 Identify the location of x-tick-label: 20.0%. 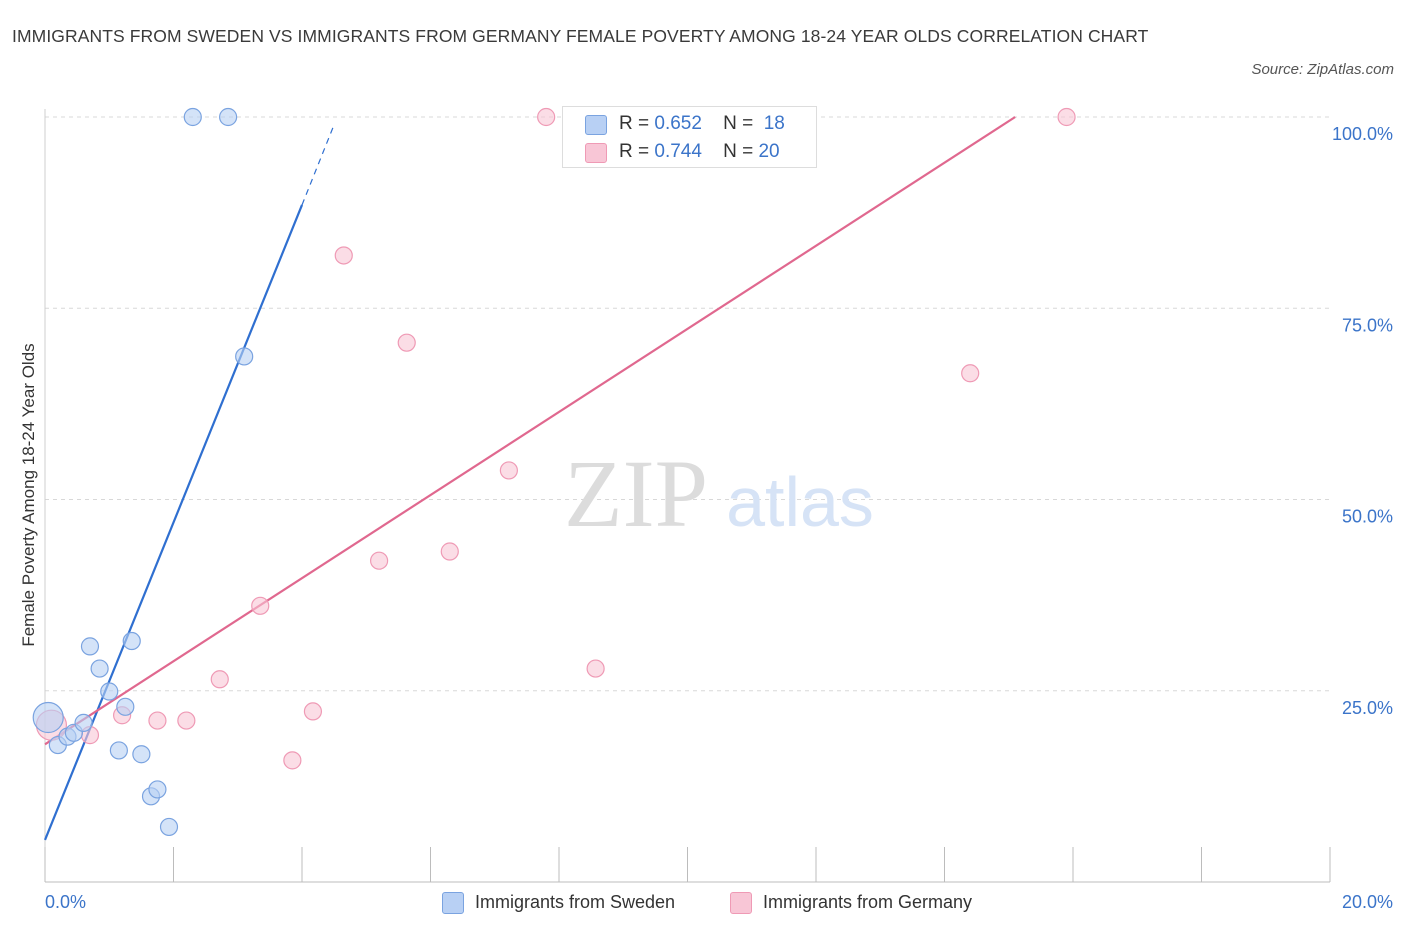
(1367, 902).